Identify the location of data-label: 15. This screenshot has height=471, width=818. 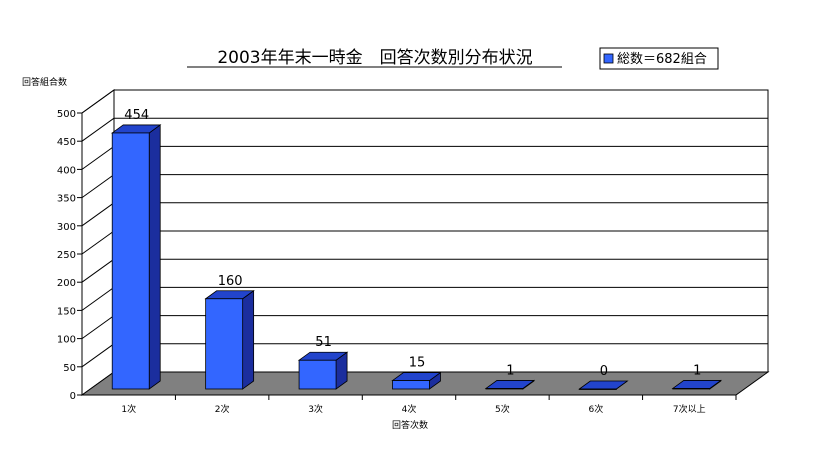
(417, 363).